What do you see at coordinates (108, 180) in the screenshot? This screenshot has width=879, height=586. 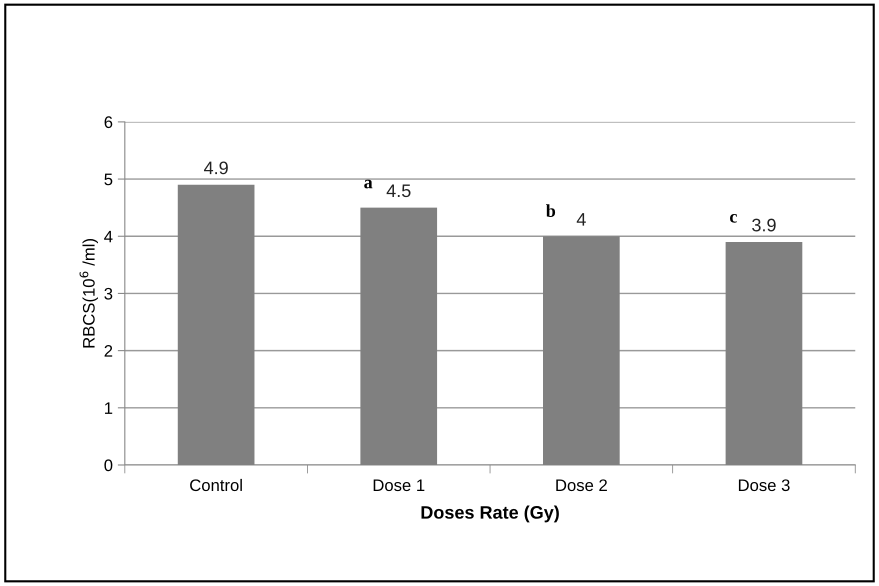 I see `y-tick-label: 5` at bounding box center [108, 180].